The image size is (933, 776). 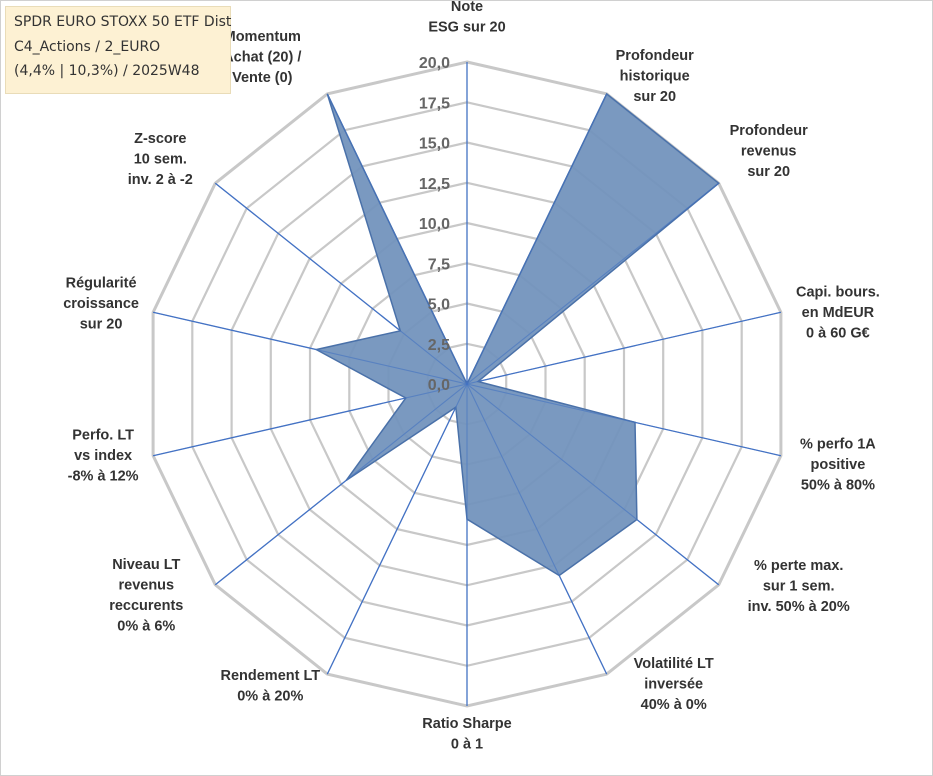 What do you see at coordinates (674, 664) in the screenshot?
I see `category-label-line: Volatilité LT` at bounding box center [674, 664].